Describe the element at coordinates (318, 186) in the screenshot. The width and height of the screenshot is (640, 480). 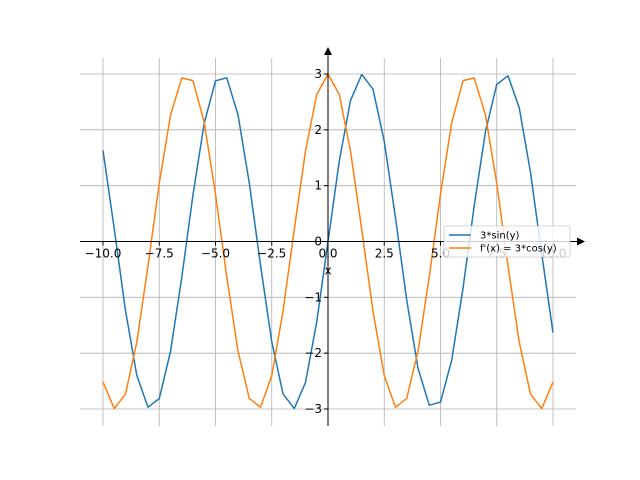
I see `y-tick-label-4: 1` at that location.